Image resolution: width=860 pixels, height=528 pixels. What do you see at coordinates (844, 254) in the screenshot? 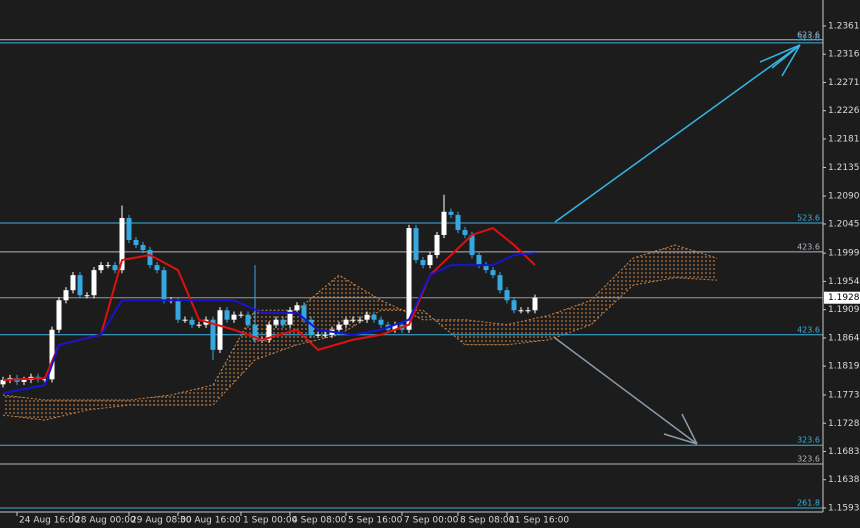
I see `y-tick-label: 1.19990` at bounding box center [844, 254].